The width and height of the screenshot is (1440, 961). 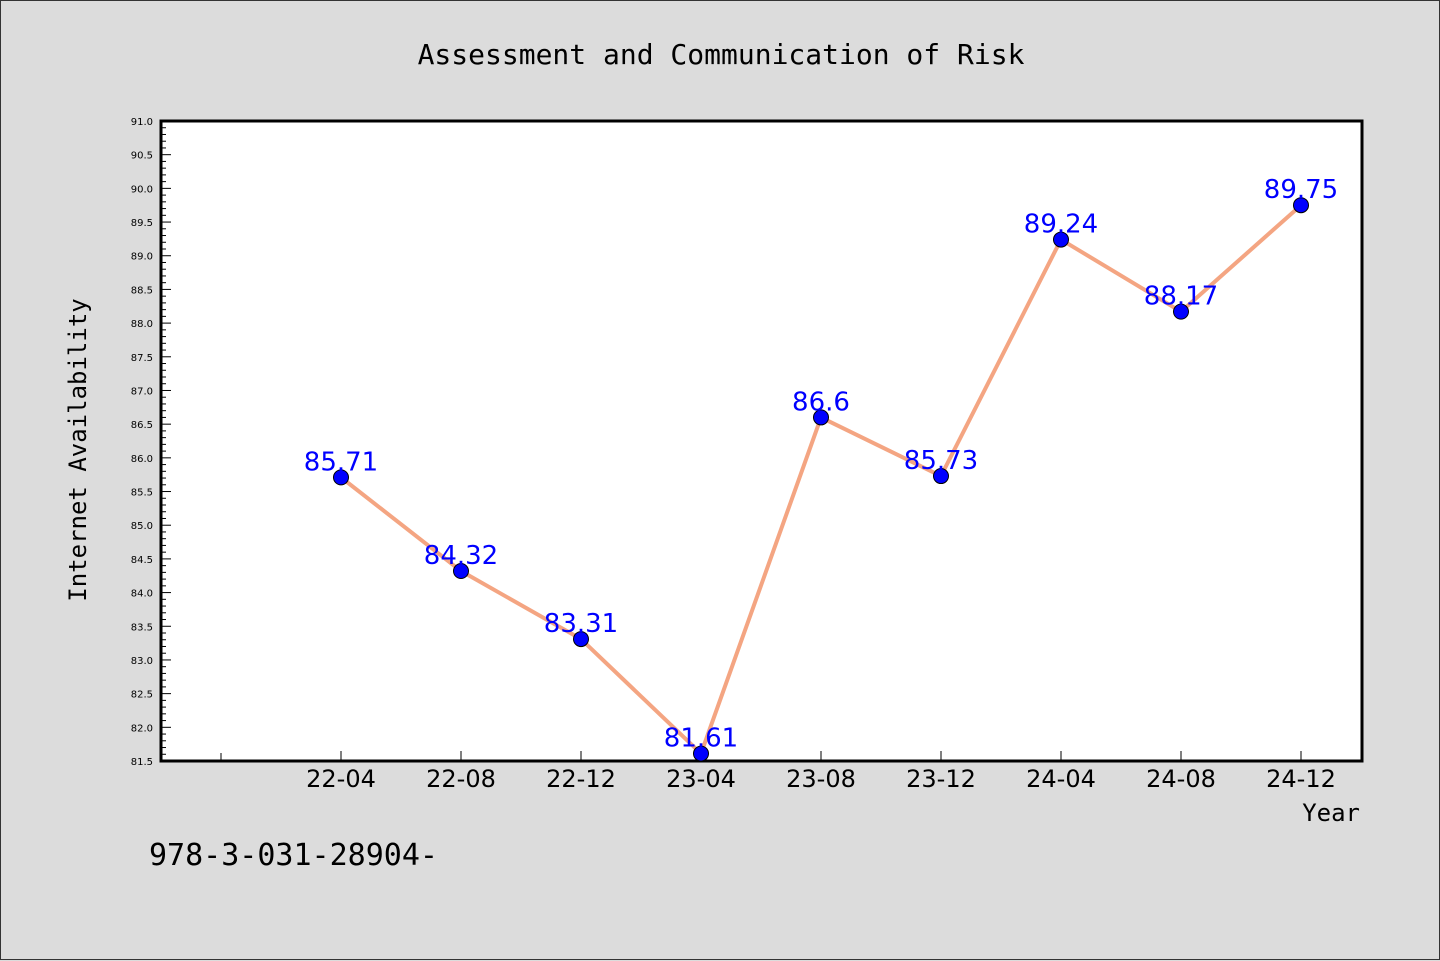 What do you see at coordinates (941, 461) in the screenshot?
I see `data-label: 85.73` at bounding box center [941, 461].